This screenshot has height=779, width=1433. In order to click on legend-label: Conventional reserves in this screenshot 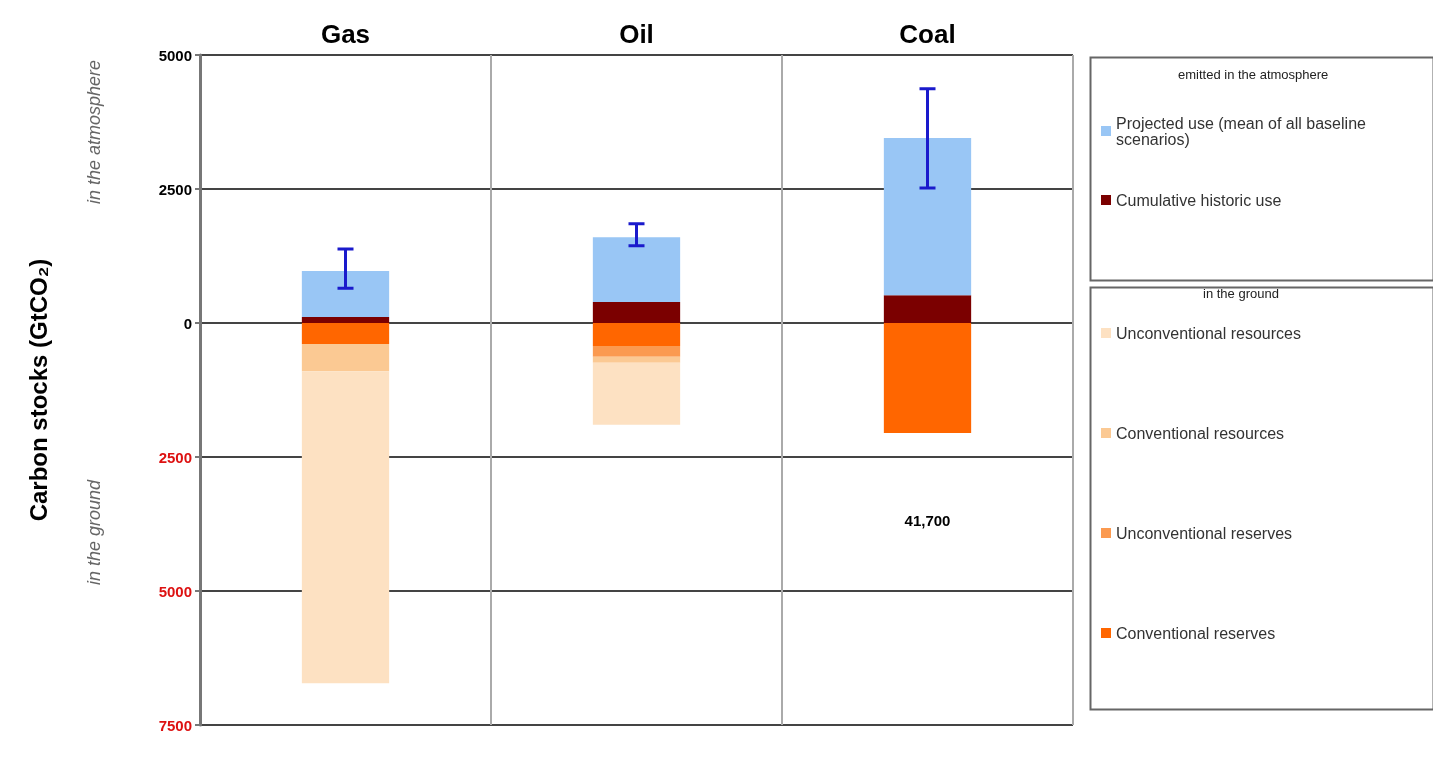, I will do `click(1196, 633)`.